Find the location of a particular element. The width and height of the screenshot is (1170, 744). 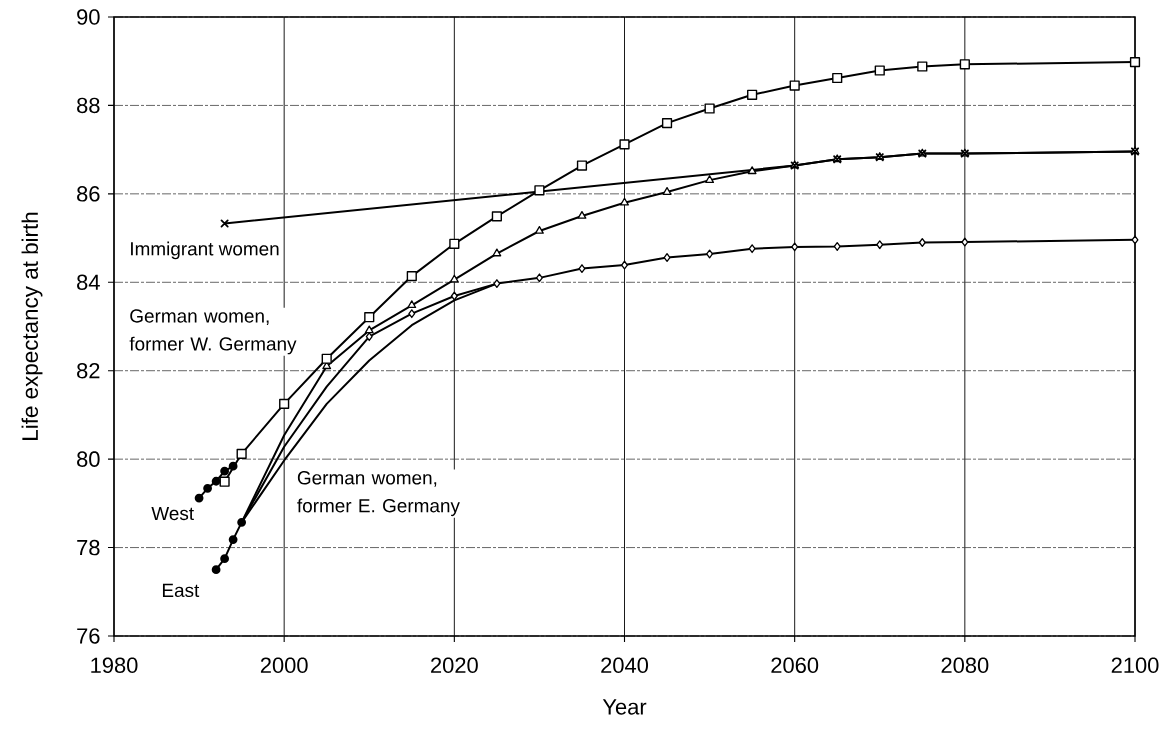

y-tick-label: 80 is located at coordinates (88, 459).